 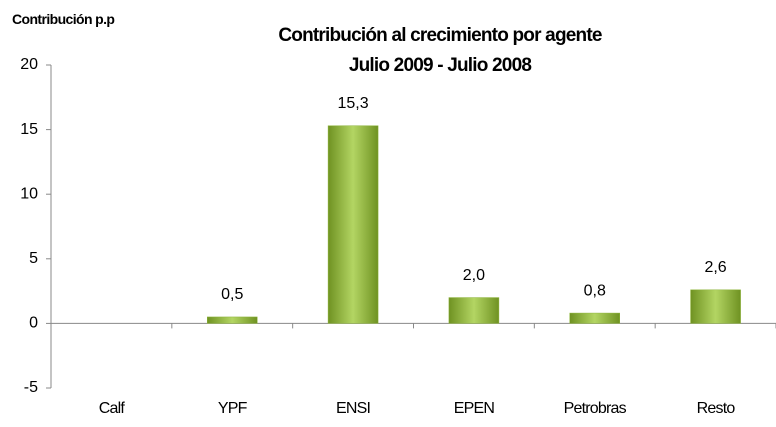 What do you see at coordinates (353, 408) in the screenshot?
I see `x-tick-label: ENSI` at bounding box center [353, 408].